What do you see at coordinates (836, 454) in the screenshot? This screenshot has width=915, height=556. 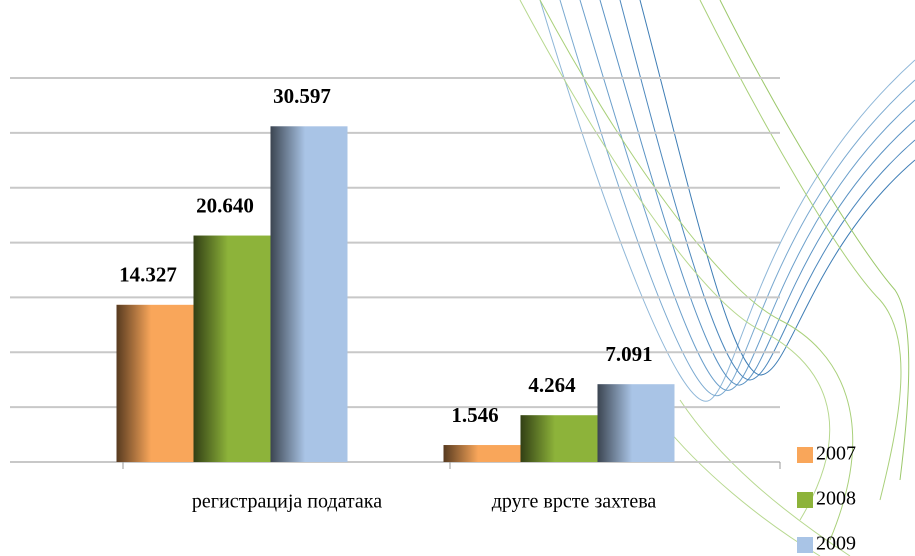 I see `legend-label: 2007` at bounding box center [836, 454].